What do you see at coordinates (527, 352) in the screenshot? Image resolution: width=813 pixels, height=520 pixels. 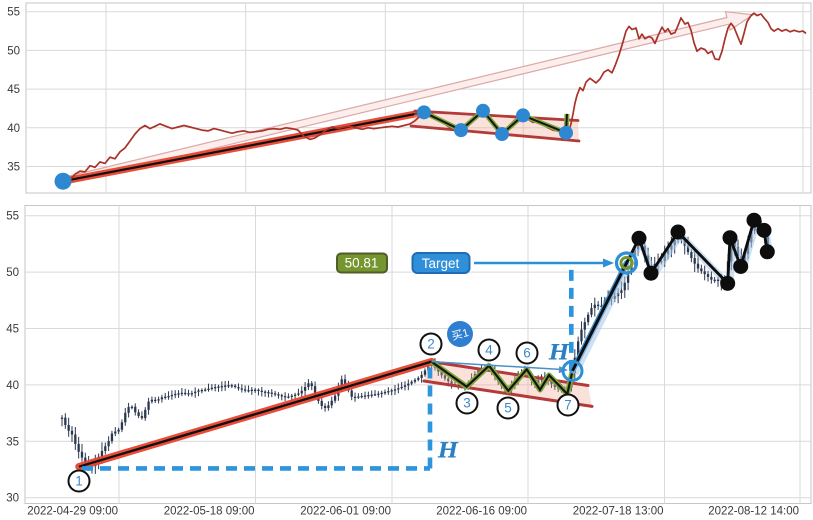 I see `pattern-point-6: 6` at bounding box center [527, 352].